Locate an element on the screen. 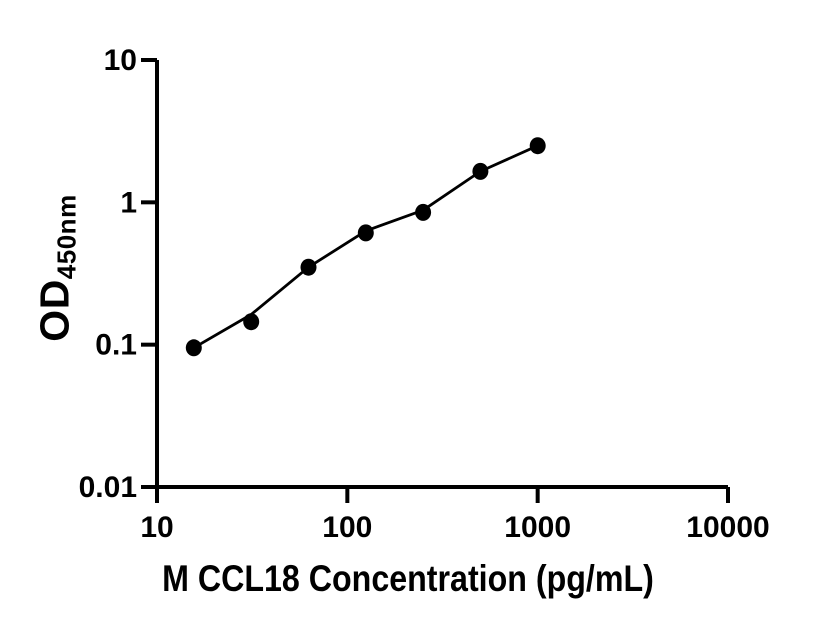 The height and width of the screenshot is (640, 816). y-tick-label: 1 is located at coordinates (128, 202).